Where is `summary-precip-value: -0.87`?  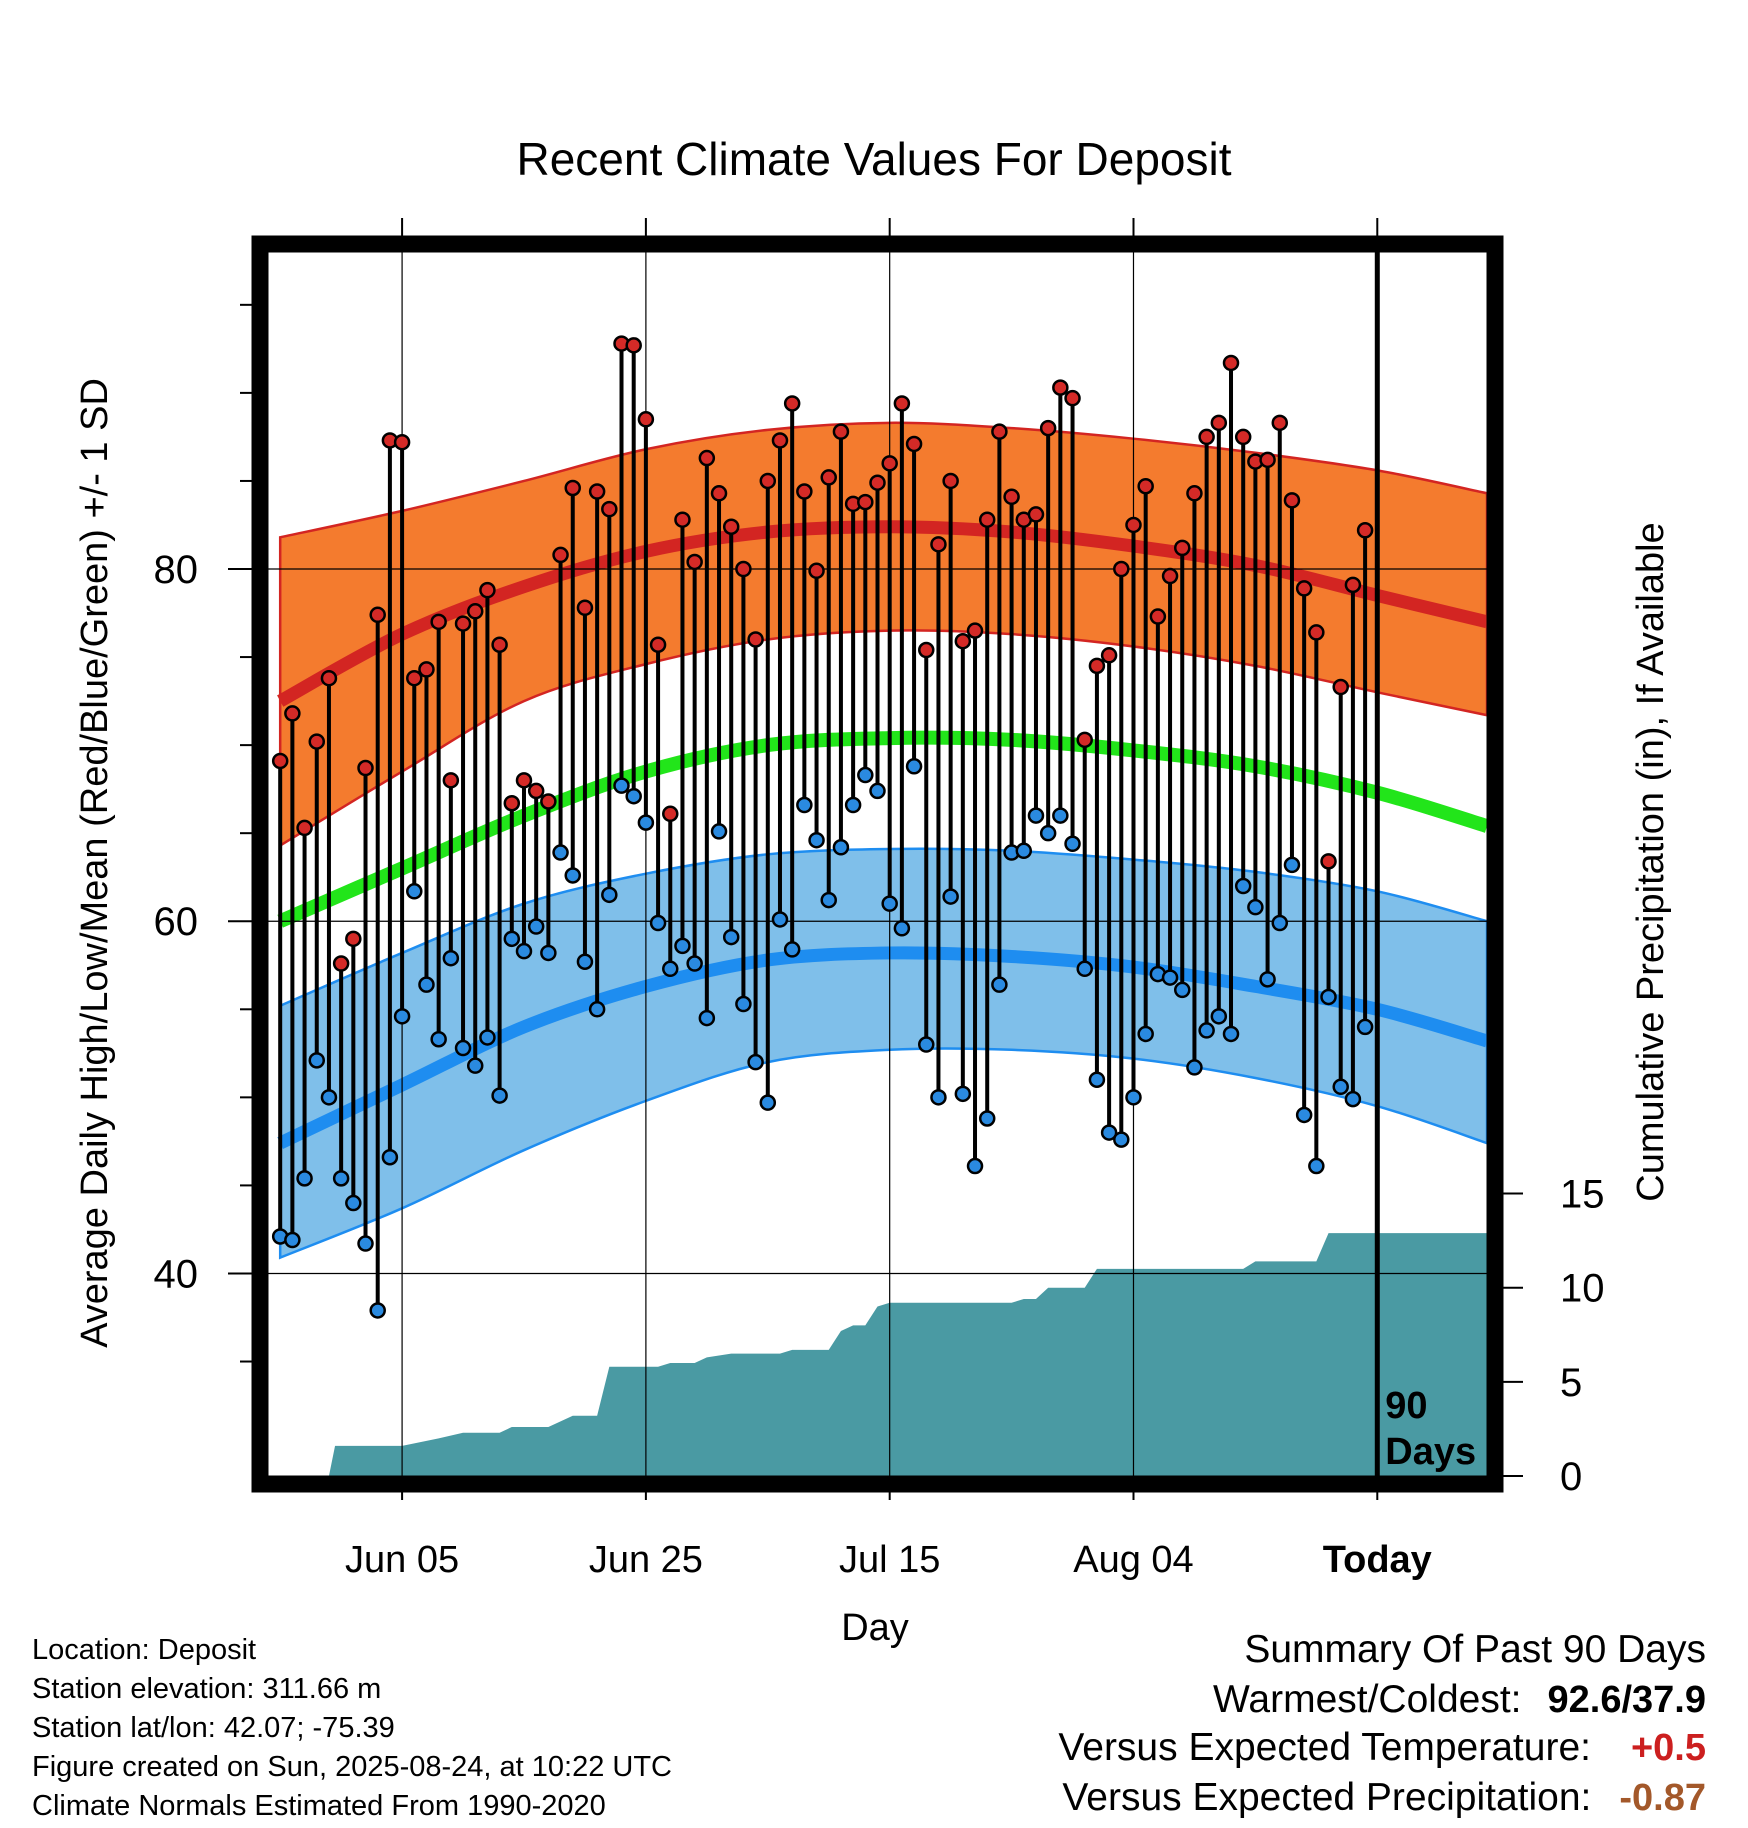
summary-precip-value: -0.87 is located at coordinates (1662, 1798).